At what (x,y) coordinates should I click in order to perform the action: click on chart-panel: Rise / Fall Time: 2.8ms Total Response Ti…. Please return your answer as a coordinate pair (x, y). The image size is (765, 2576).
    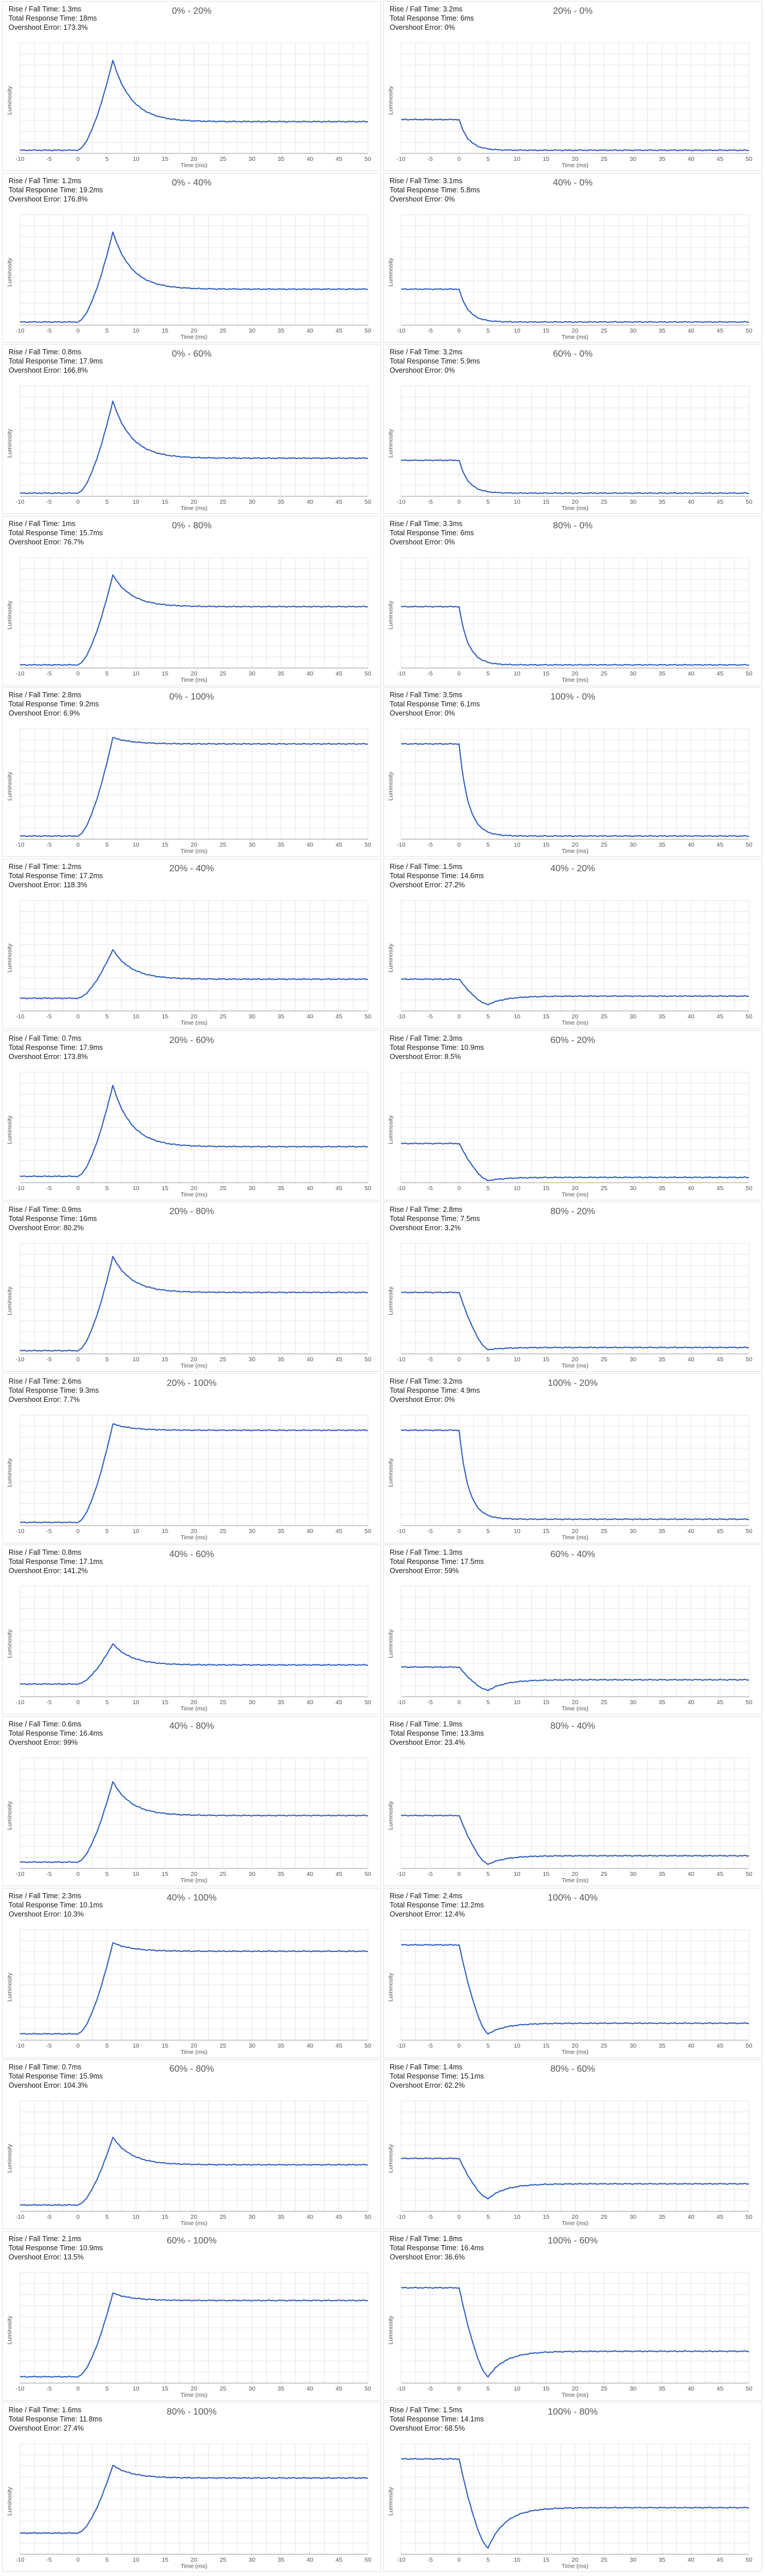
    Looking at the image, I should click on (191, 772).